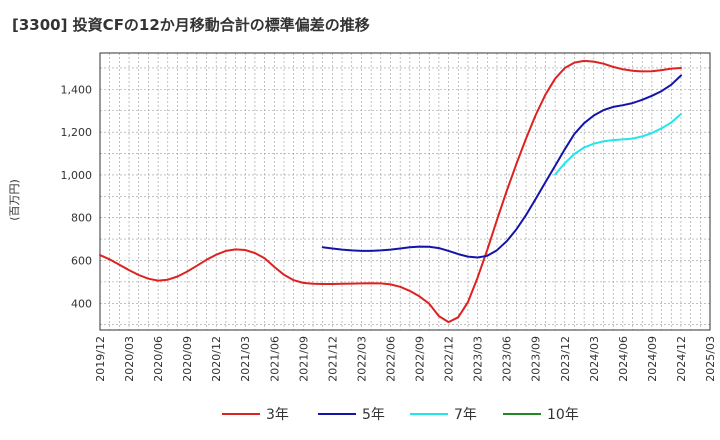 The height and width of the screenshot is (440, 720). Describe the element at coordinates (465, 415) in the screenshot. I see `legend-label-3: 7年` at that location.